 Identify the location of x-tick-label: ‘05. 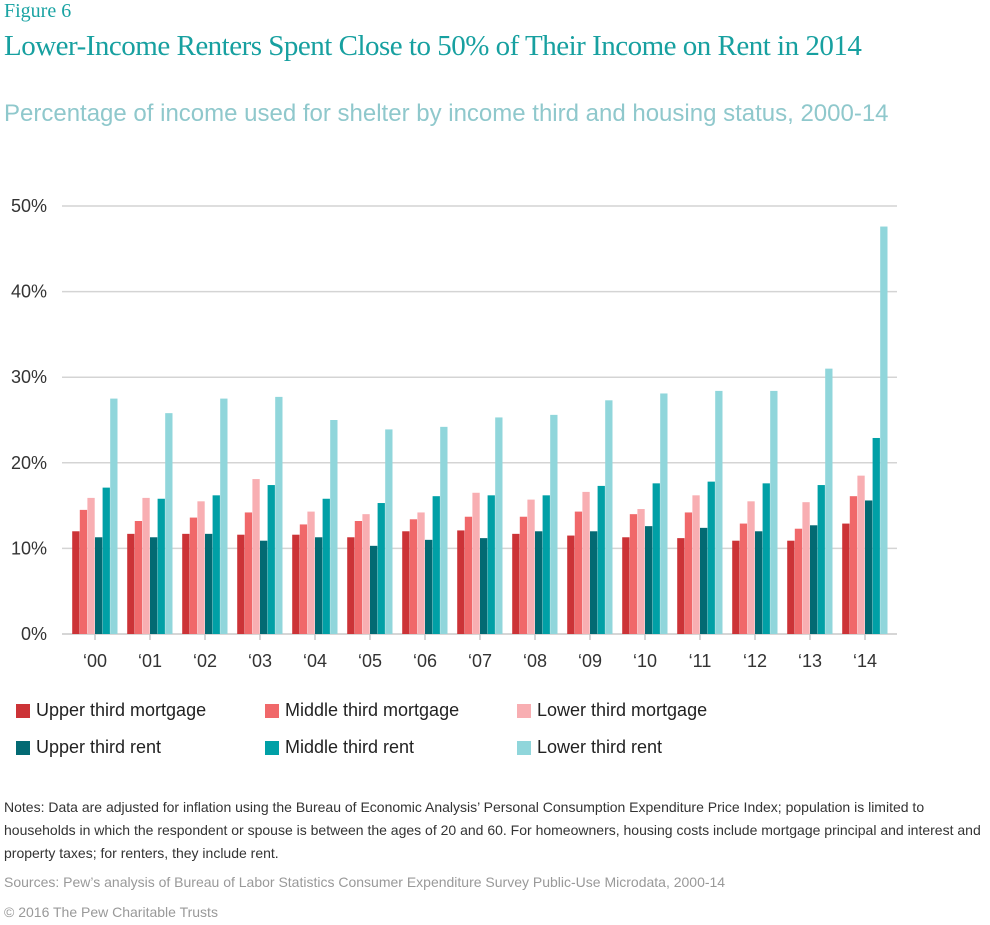
(370, 661).